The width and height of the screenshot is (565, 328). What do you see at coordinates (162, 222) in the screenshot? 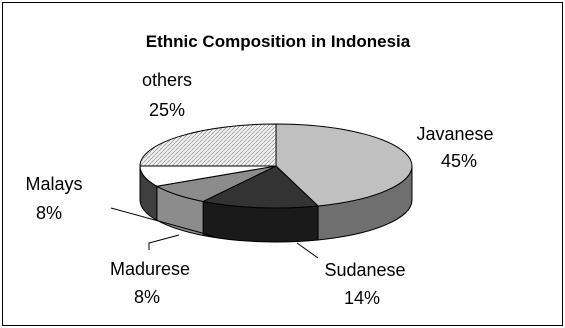
I see `leader-line-malays` at bounding box center [162, 222].